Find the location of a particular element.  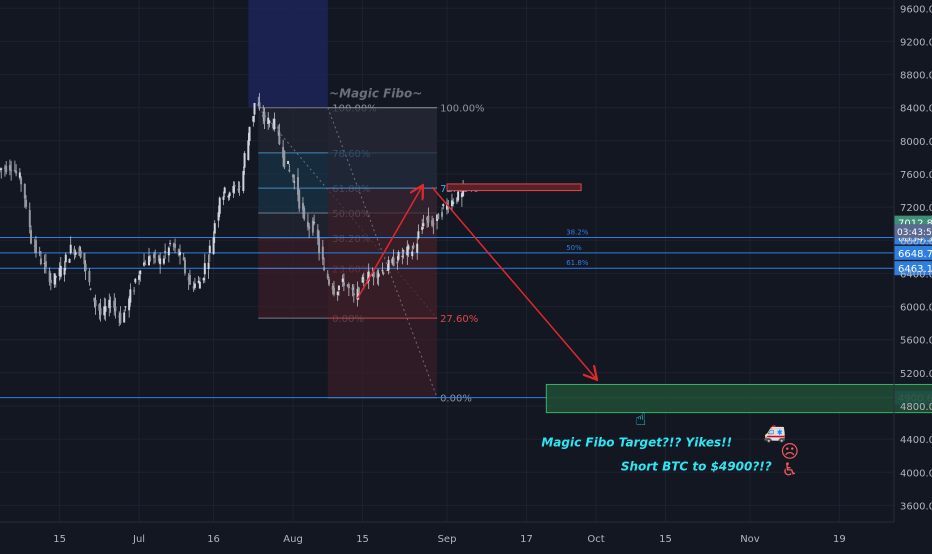

y-tick-label: 4000.0 is located at coordinates (916, 473).